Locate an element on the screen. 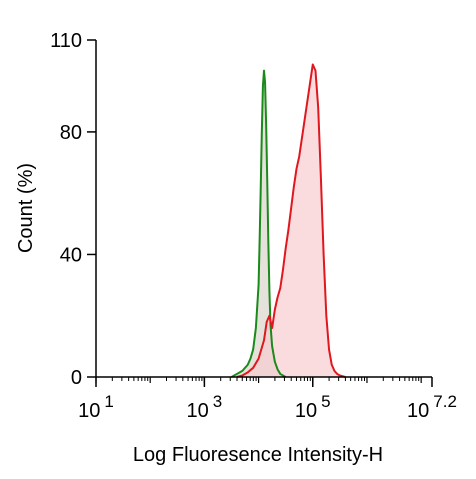 The width and height of the screenshot is (476, 479). series-0-fill is located at coordinates (258, 223).